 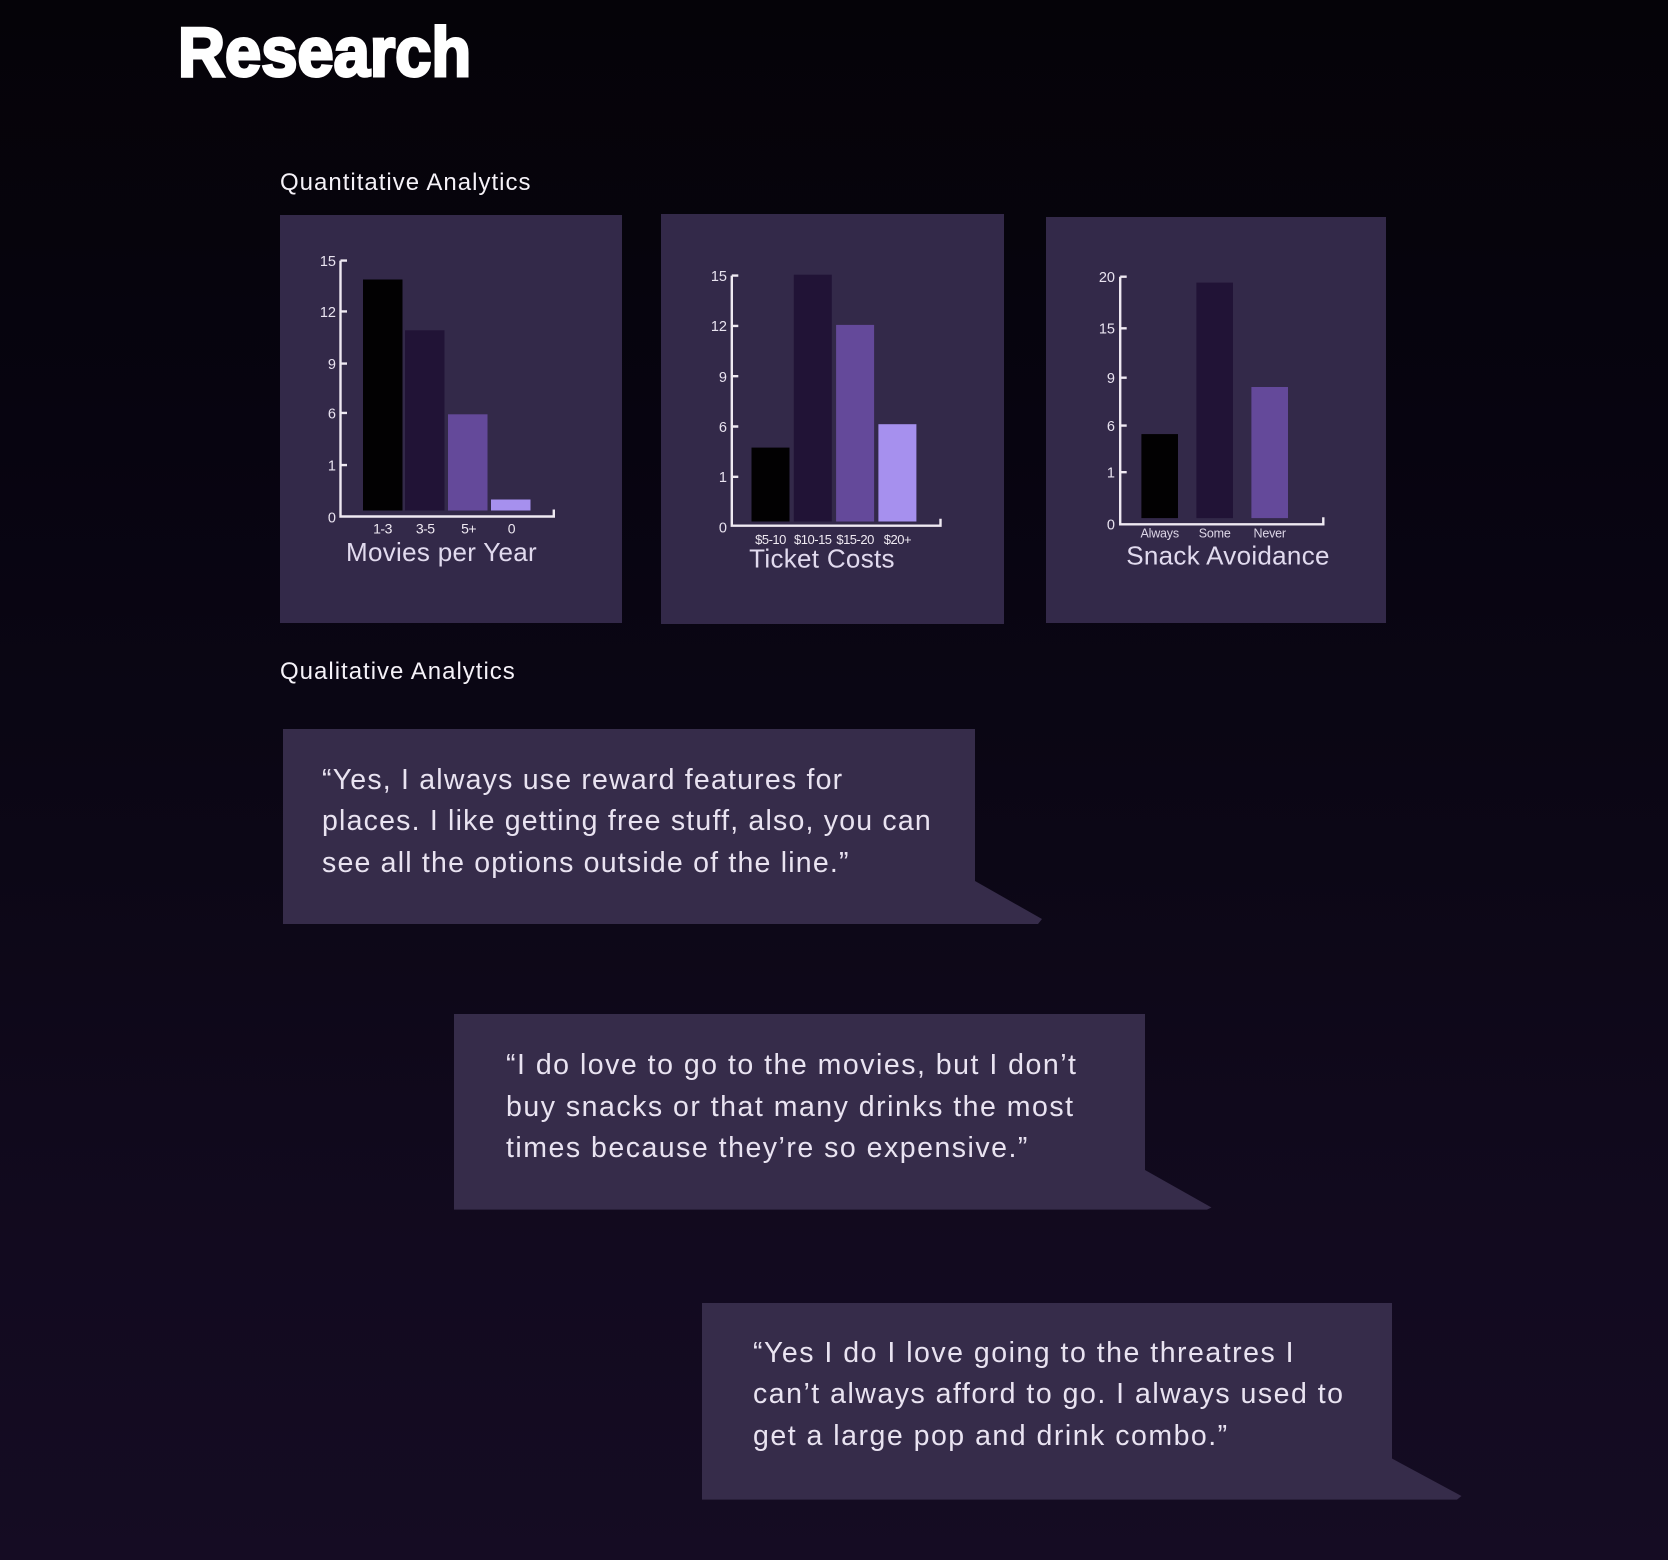 I want to click on svg-text: $15-20, so click(x=855, y=539).